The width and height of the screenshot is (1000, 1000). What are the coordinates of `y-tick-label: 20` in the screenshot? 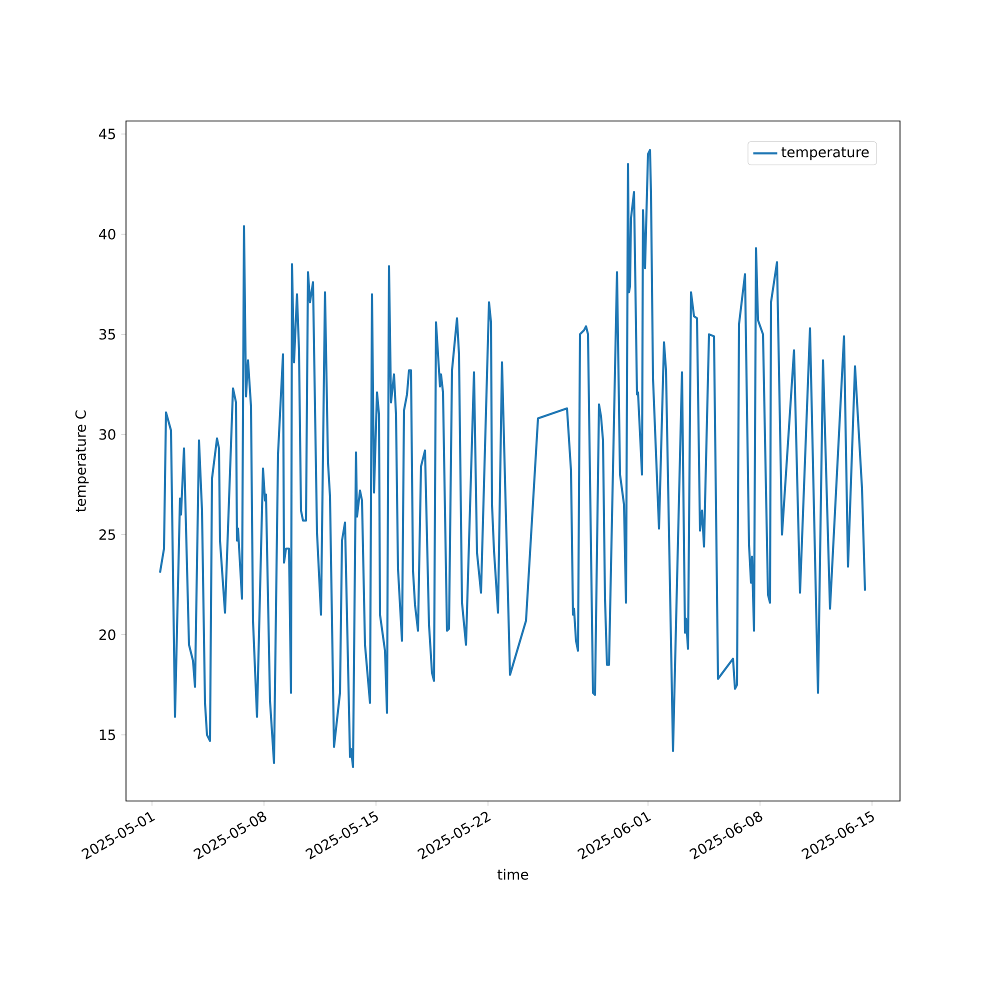 It's located at (107, 634).